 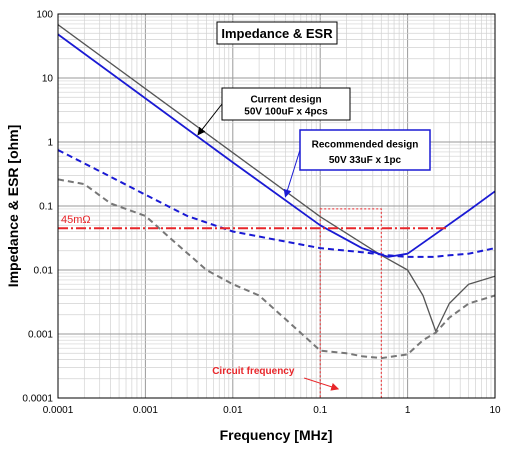 I want to click on annotation-text: Recommended design, so click(x=365, y=144).